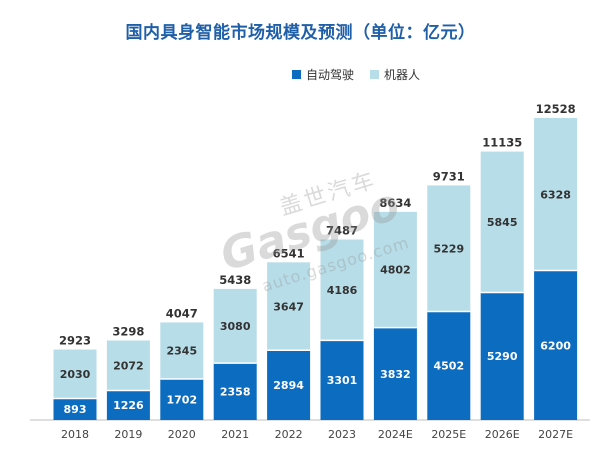 The height and width of the screenshot is (472, 601). I want to click on label-robot-2027E: 6328, so click(555, 194).